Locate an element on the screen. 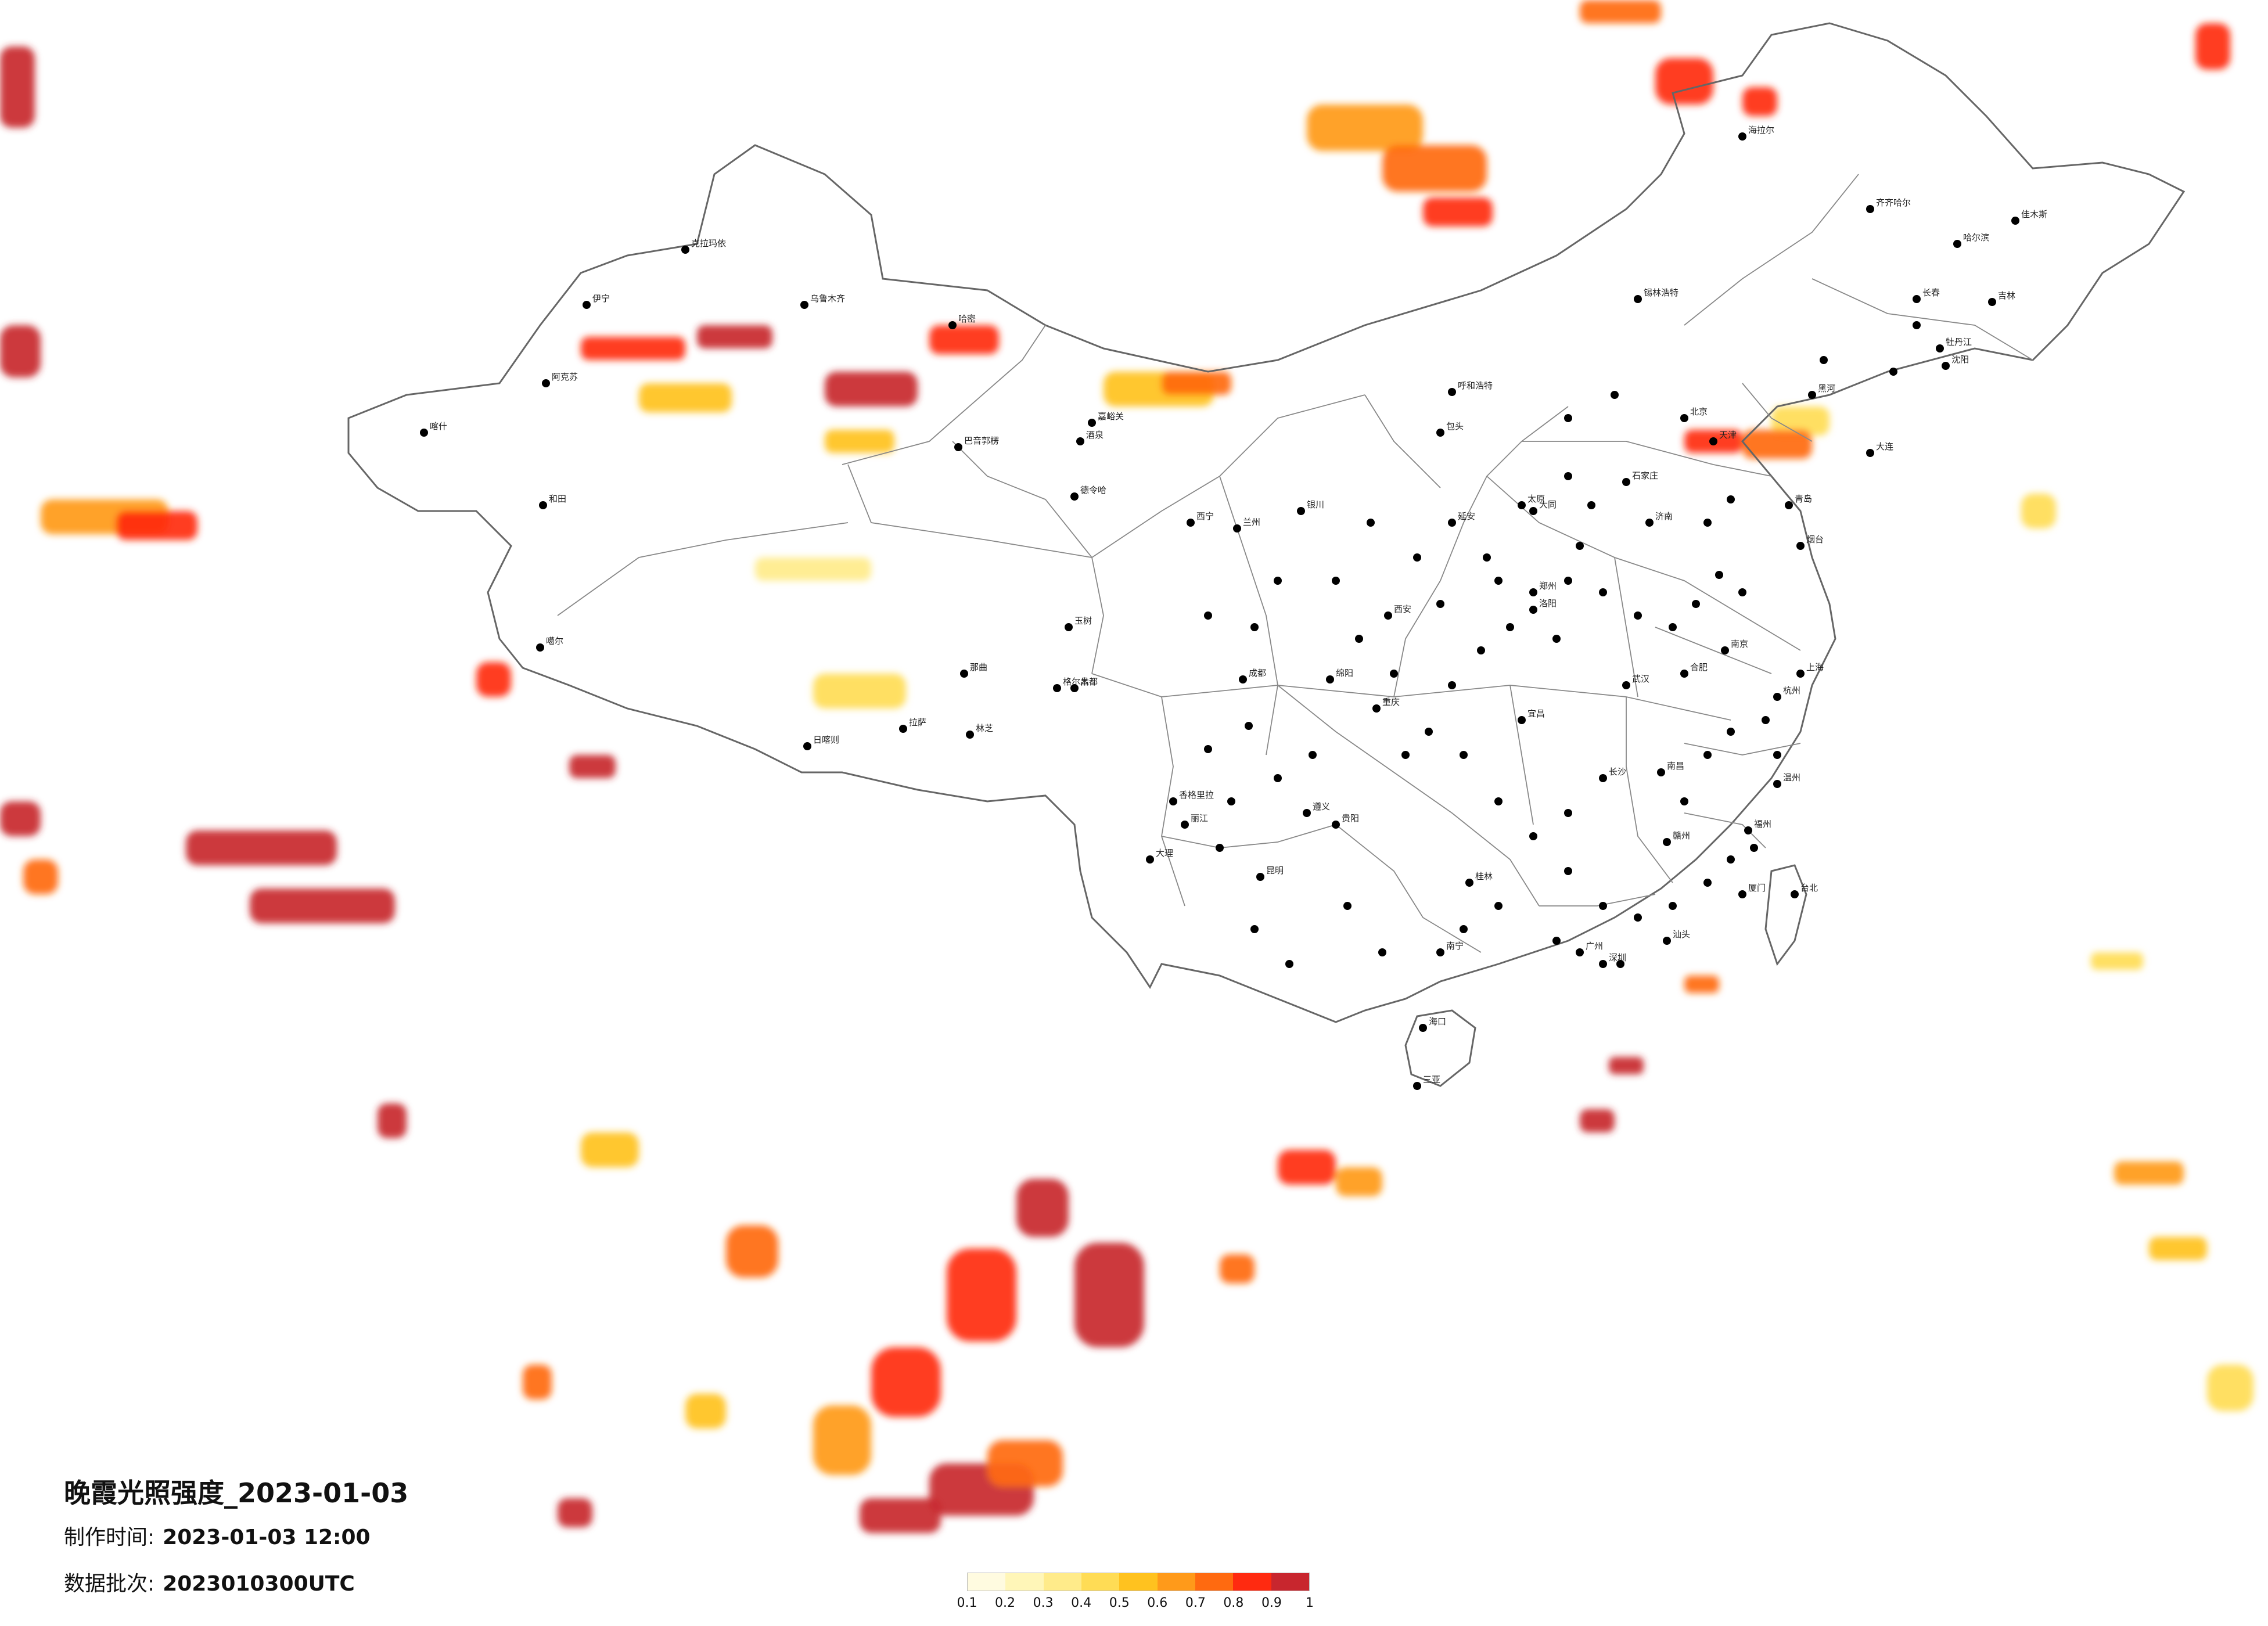 The width and height of the screenshot is (2268, 1626). city-label: 哈密 is located at coordinates (967, 319).